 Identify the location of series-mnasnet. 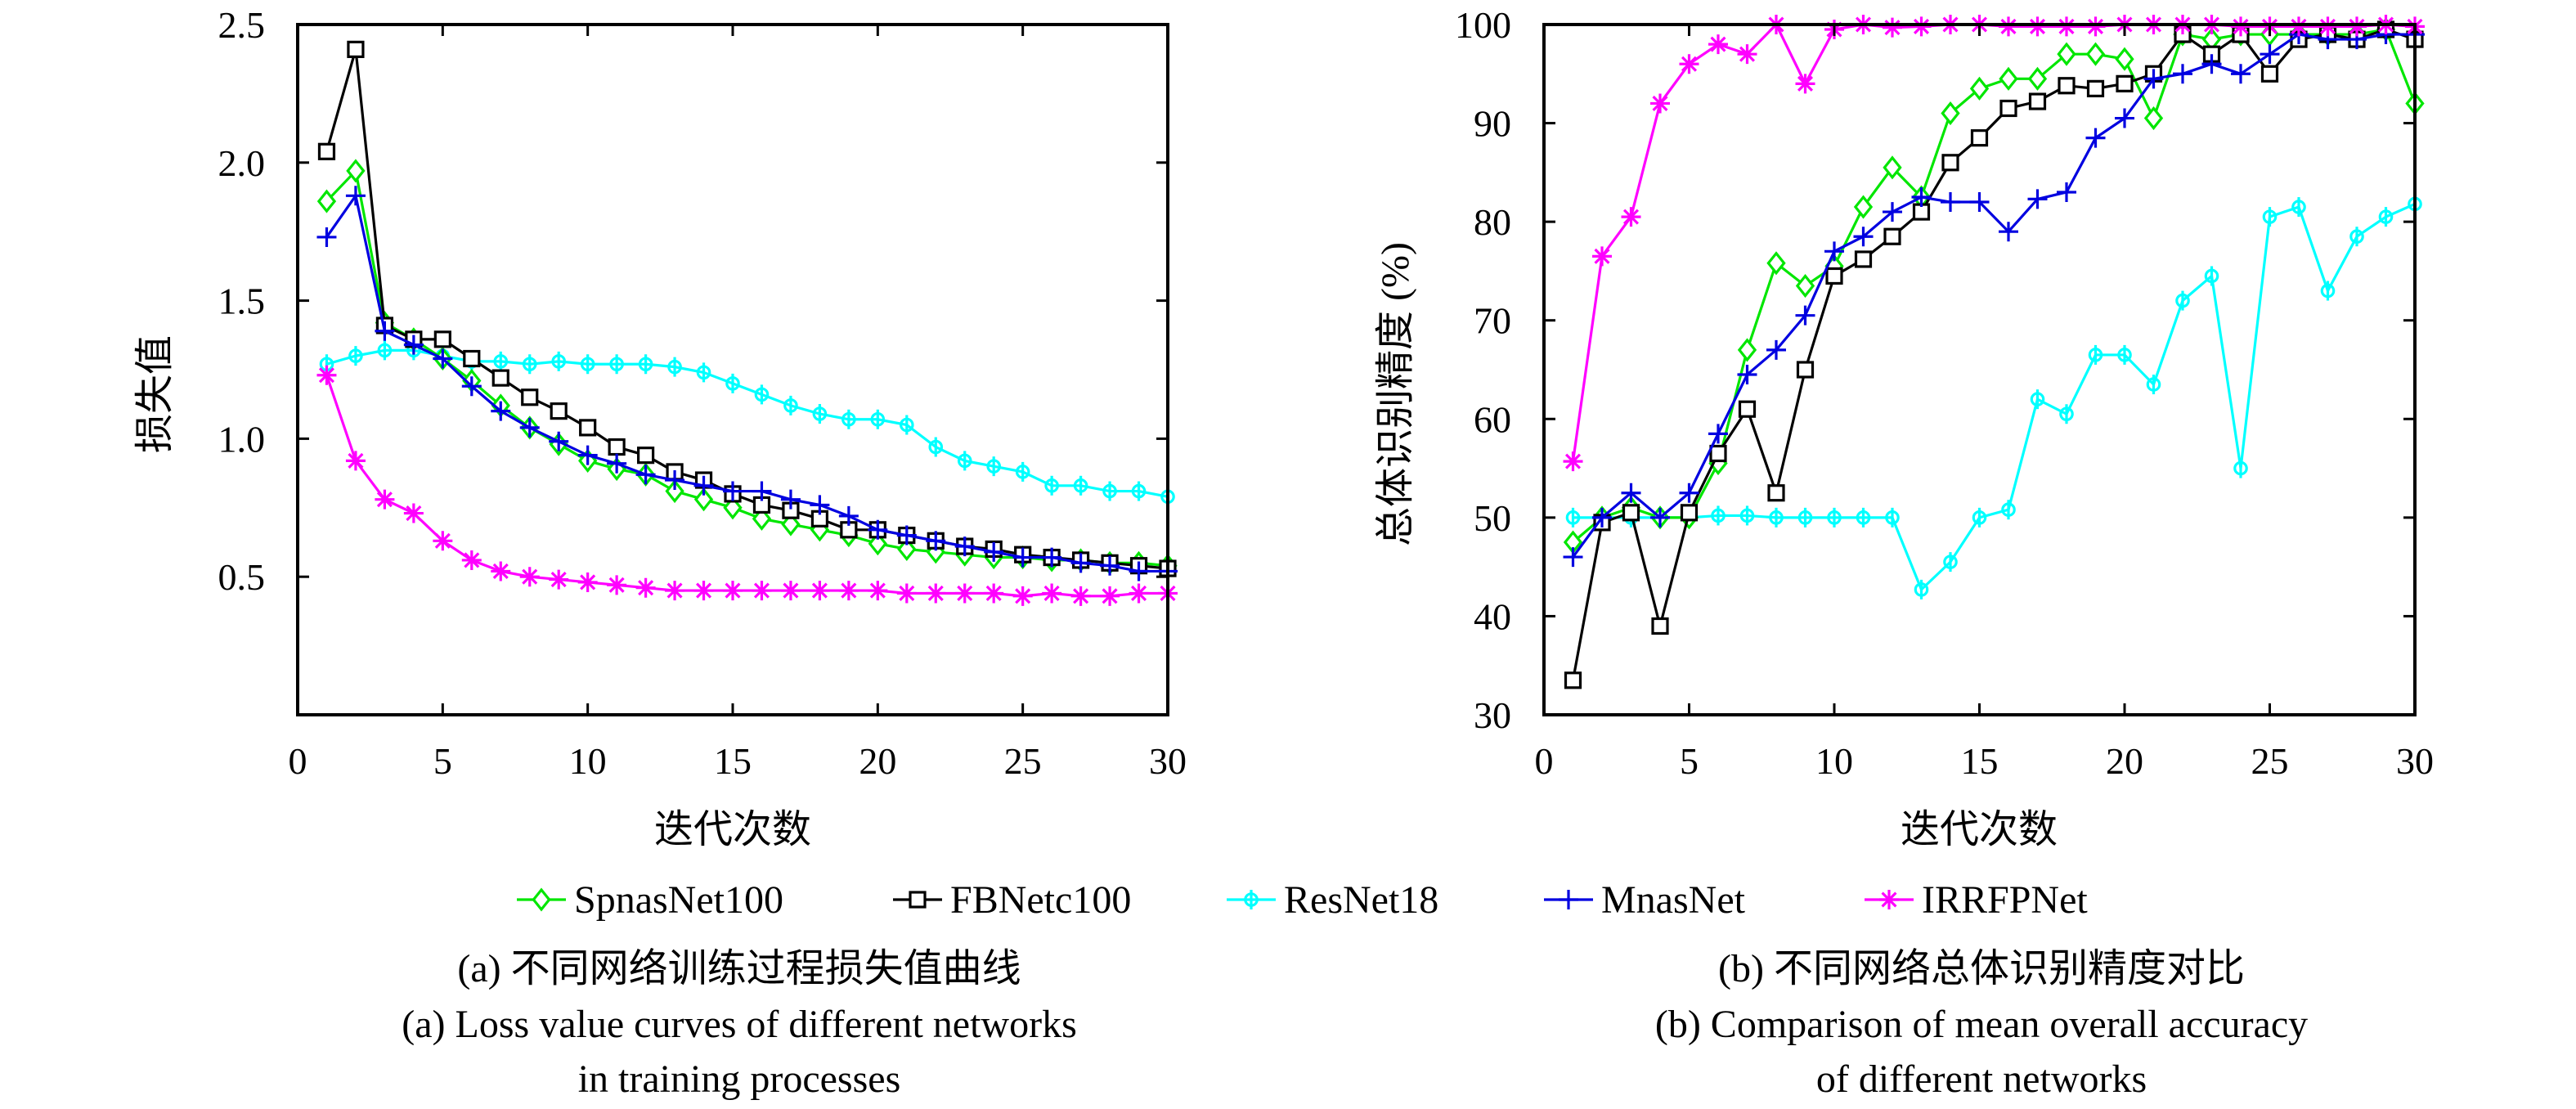
(747, 383).